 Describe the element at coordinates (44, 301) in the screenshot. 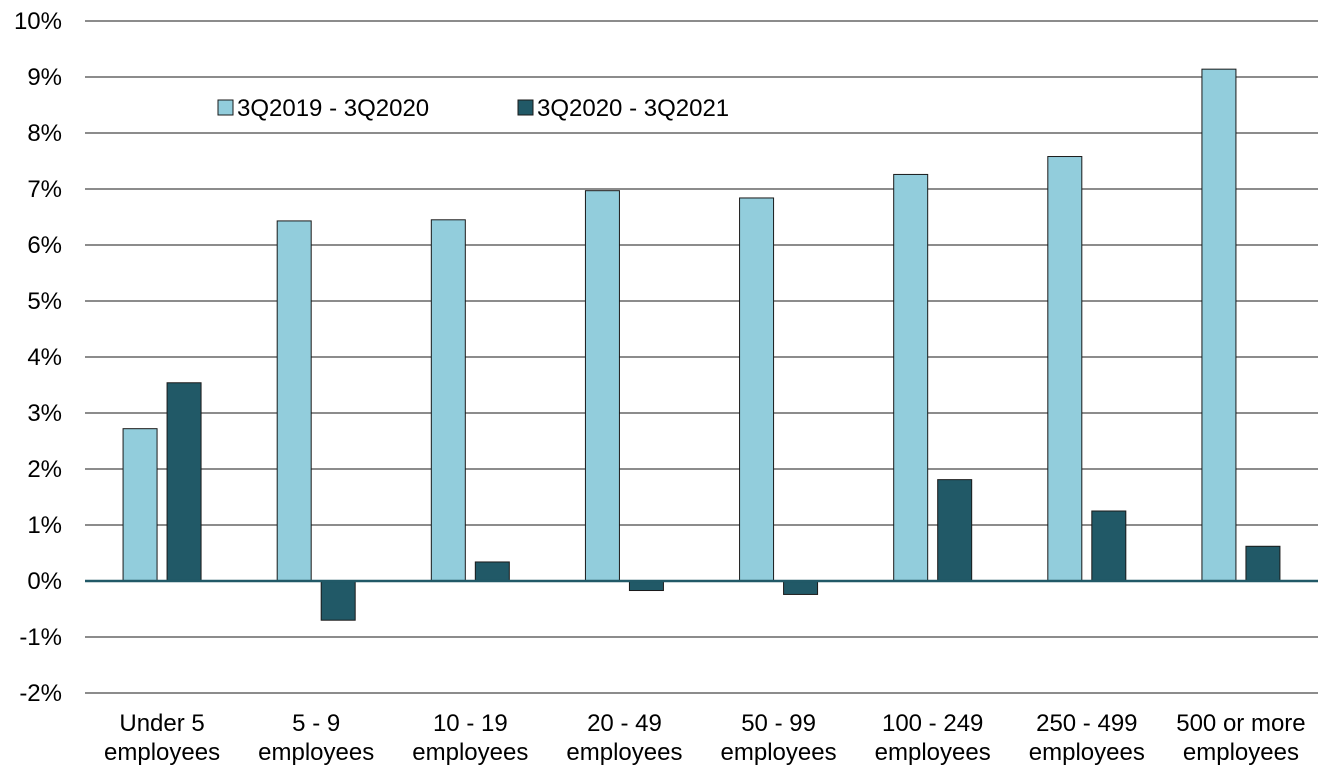

I see `y-tick-label: 5%` at that location.